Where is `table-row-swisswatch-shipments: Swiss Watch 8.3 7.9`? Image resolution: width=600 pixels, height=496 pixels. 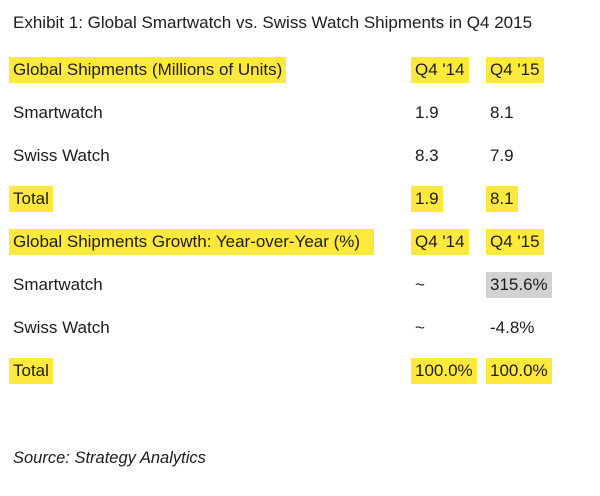 table-row-swisswatch-shipments: Swiss Watch 8.3 7.9 is located at coordinates (301, 155).